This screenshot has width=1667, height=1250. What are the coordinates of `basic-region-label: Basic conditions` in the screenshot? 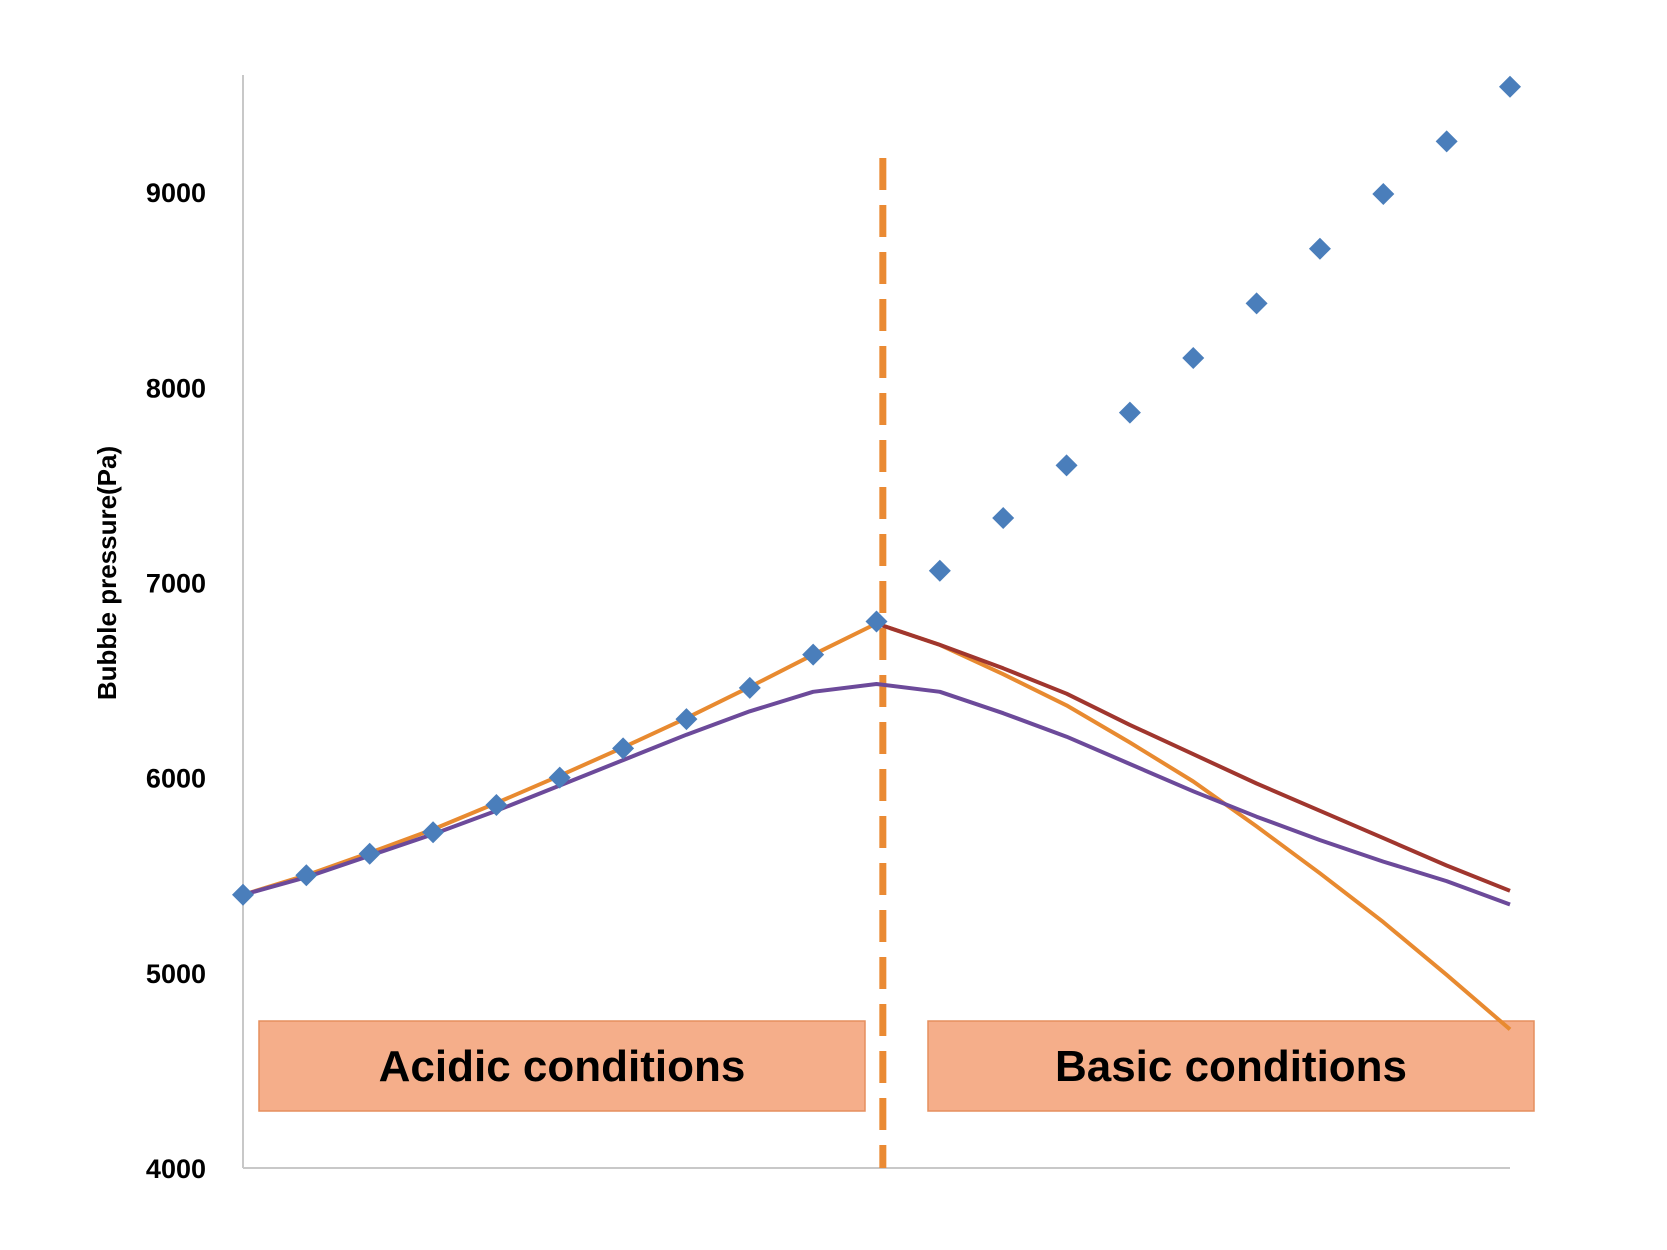 It's located at (1231, 1066).